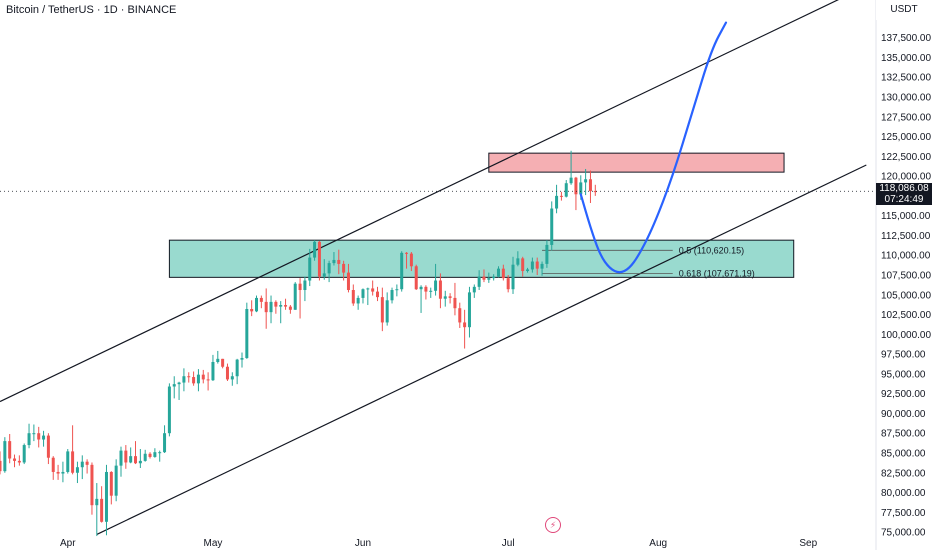  What do you see at coordinates (906, 137) in the screenshot?
I see `price-tick-label: 125,000.00` at bounding box center [906, 137].